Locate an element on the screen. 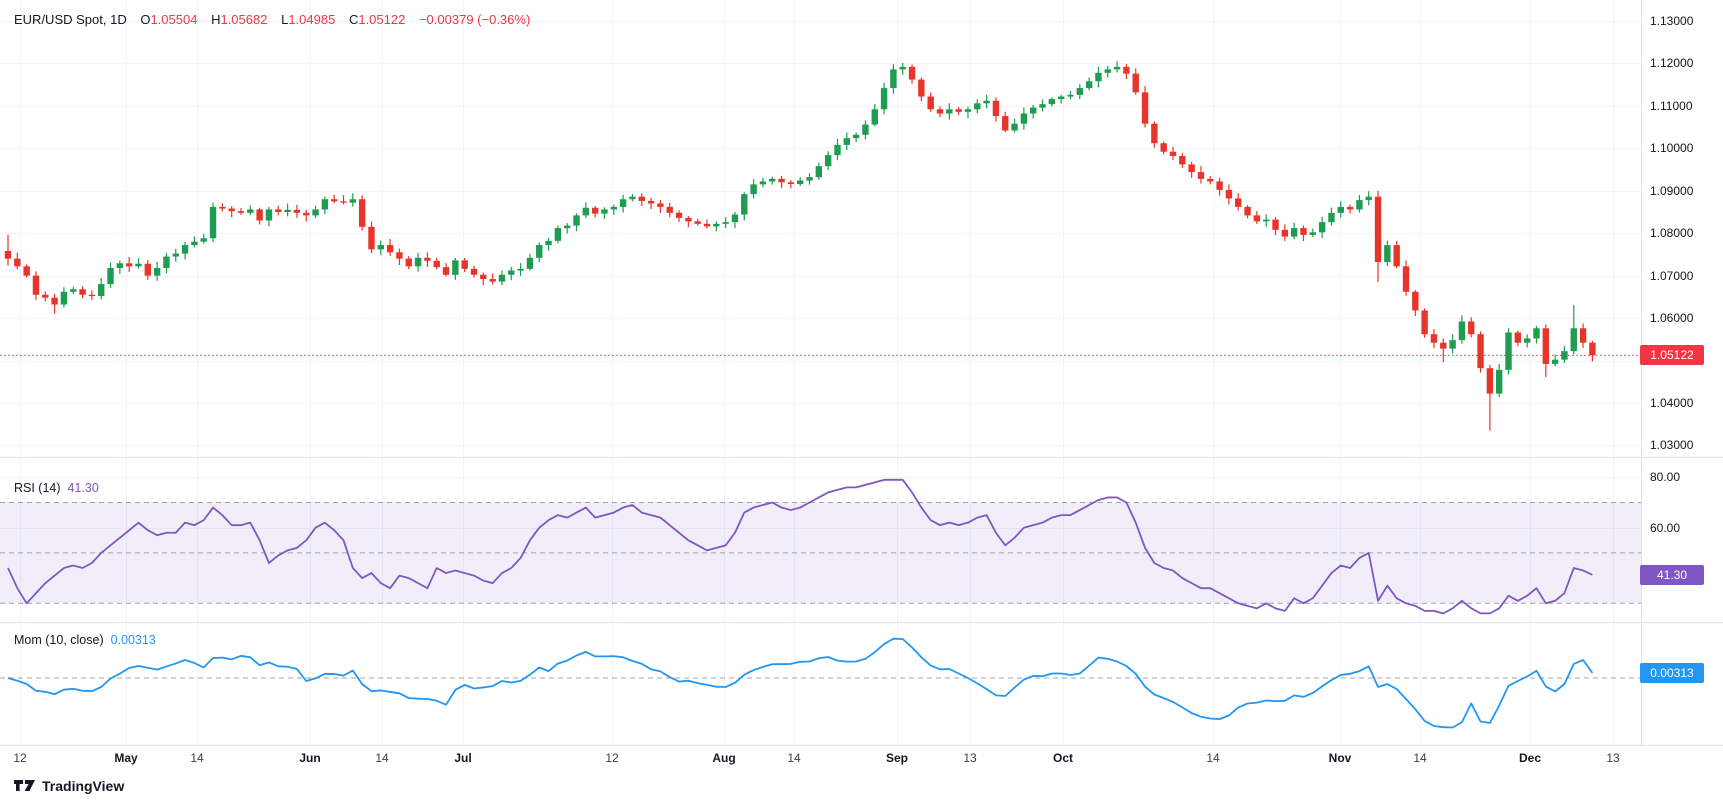  tradingview-logo-icon is located at coordinates (24, 785).